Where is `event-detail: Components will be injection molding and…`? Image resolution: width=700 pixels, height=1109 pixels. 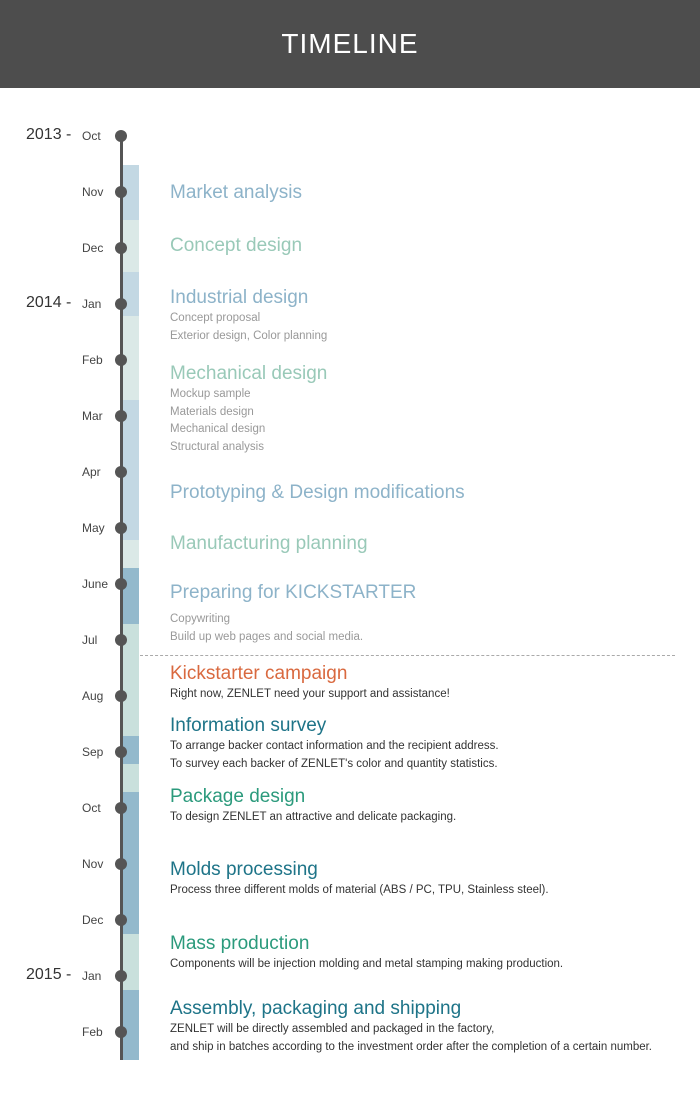 event-detail: Components will be injection molding and… is located at coordinates (367, 964).